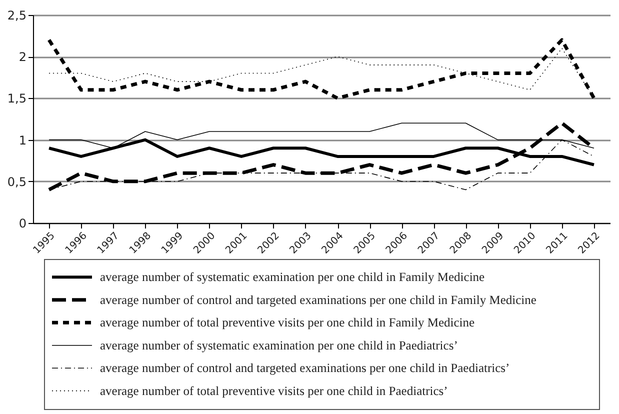  Describe the element at coordinates (274, 391) in the screenshot. I see `legend-label: average number of total preventive visits per one child in Paediatrics’` at that location.